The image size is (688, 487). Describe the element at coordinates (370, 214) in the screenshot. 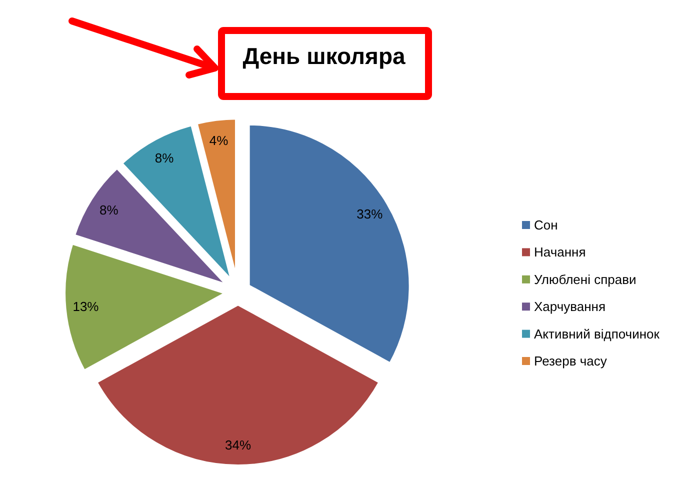

I see `data-label: 33%` at that location.